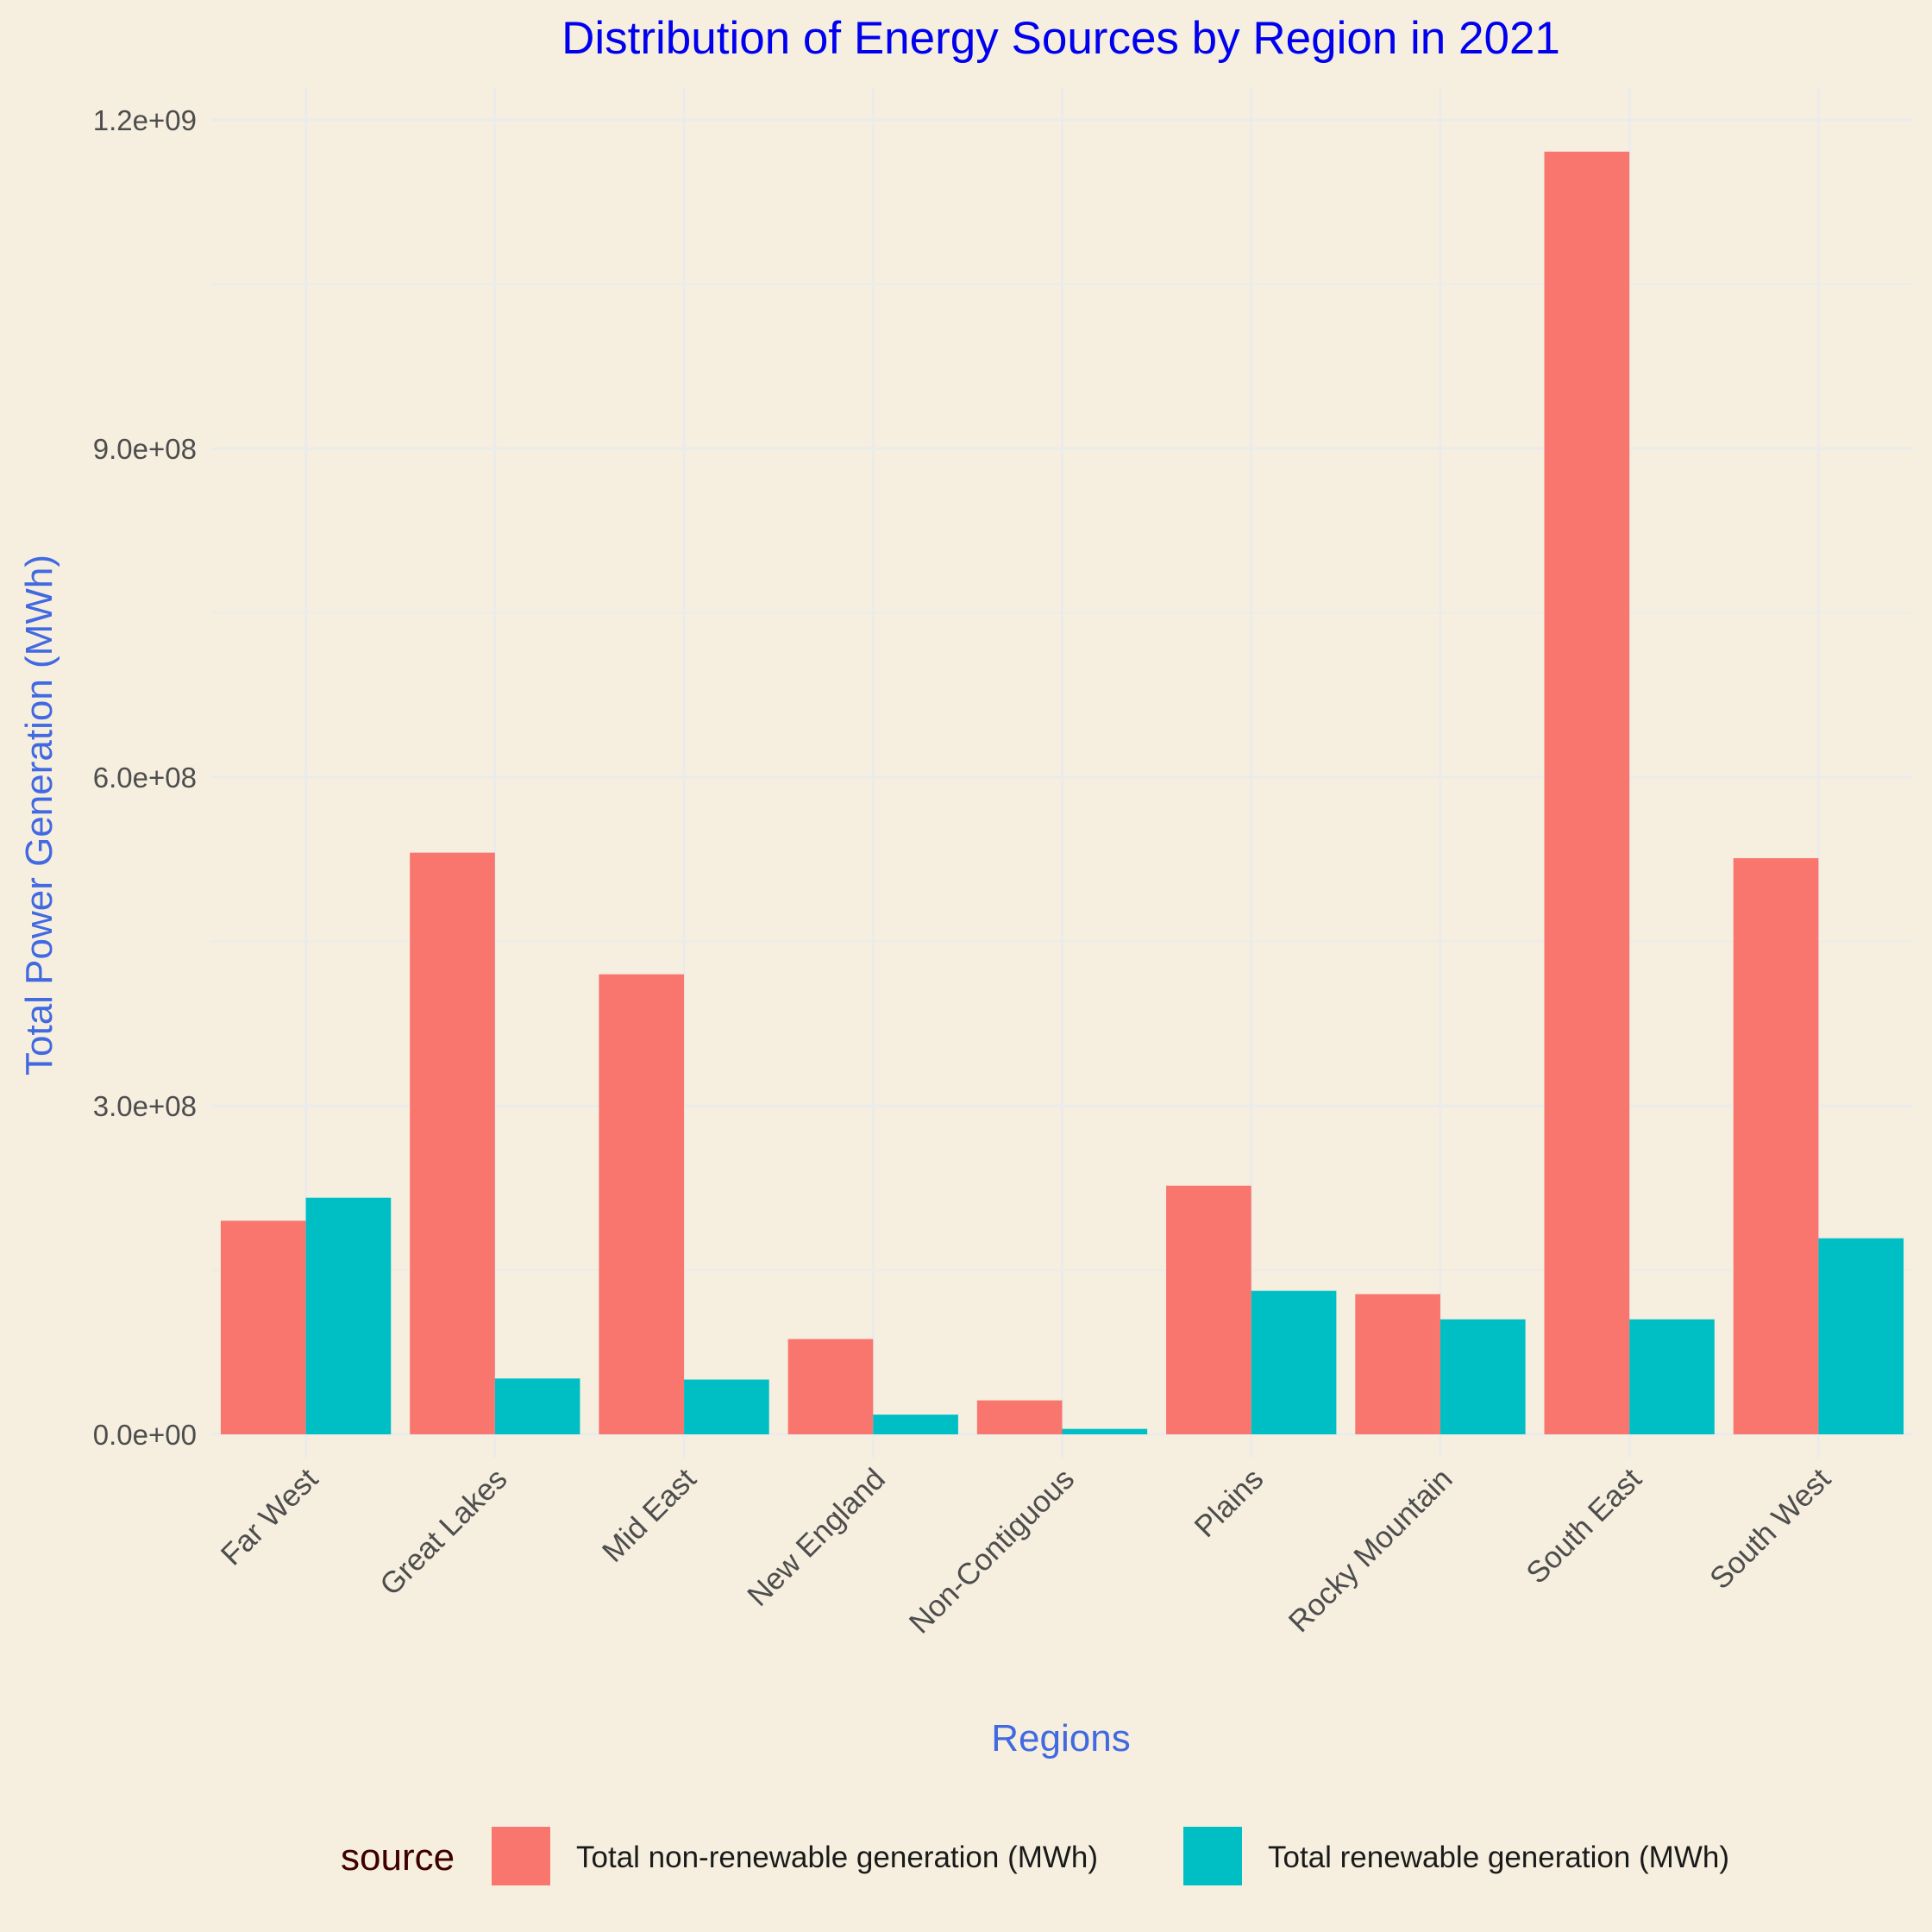  I want to click on bar-non-renewable-far-west, so click(263, 1327).